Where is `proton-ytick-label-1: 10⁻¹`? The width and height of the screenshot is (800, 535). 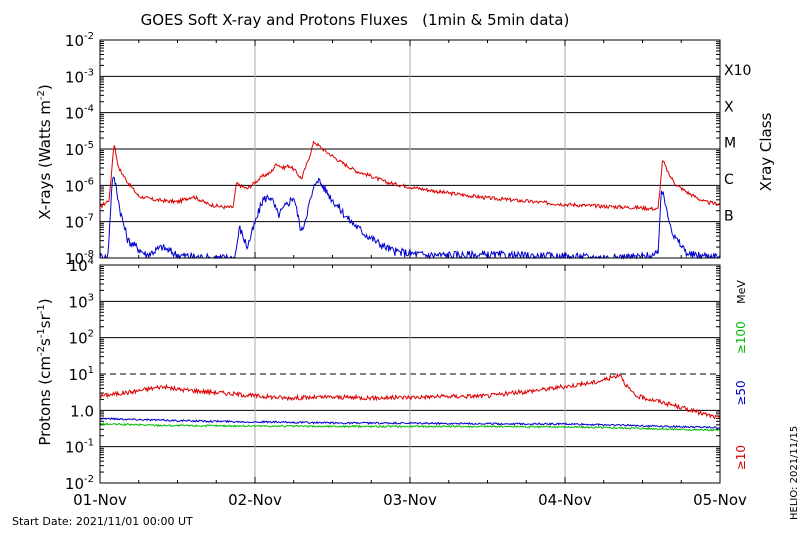 proton-ytick-label-1: 10⁻¹ is located at coordinates (79, 447).